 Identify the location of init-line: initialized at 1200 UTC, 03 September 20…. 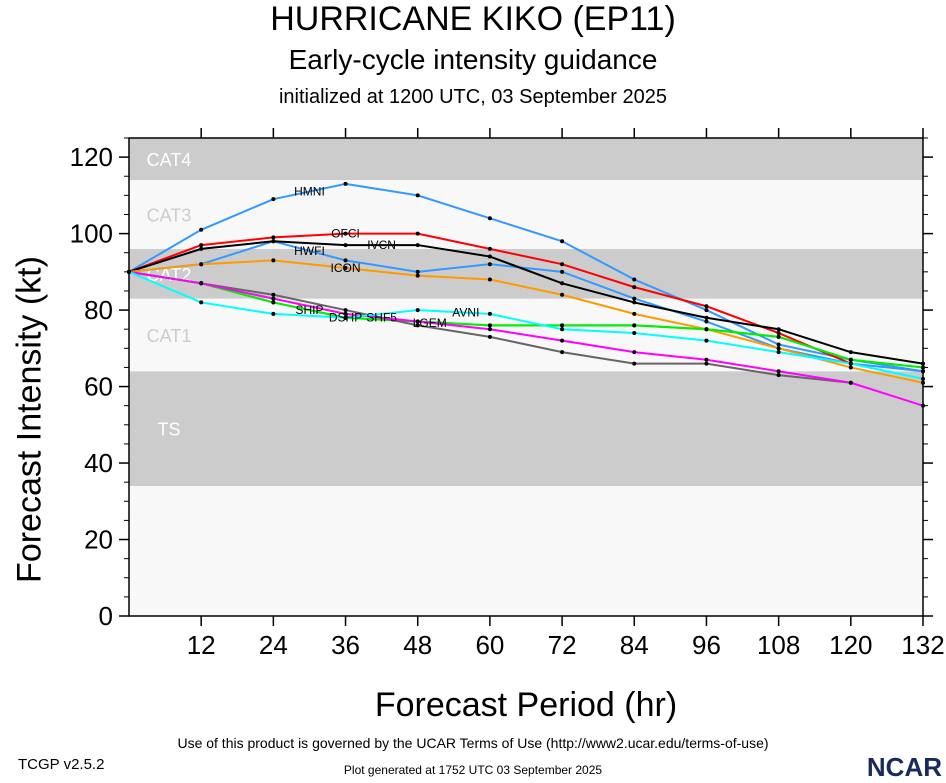
(472, 97).